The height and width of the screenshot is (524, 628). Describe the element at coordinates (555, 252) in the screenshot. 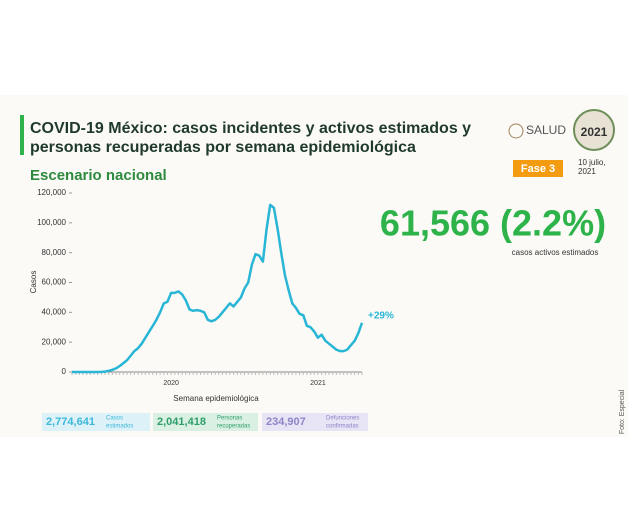

I see `highlight-caption: casos activos estimados` at that location.